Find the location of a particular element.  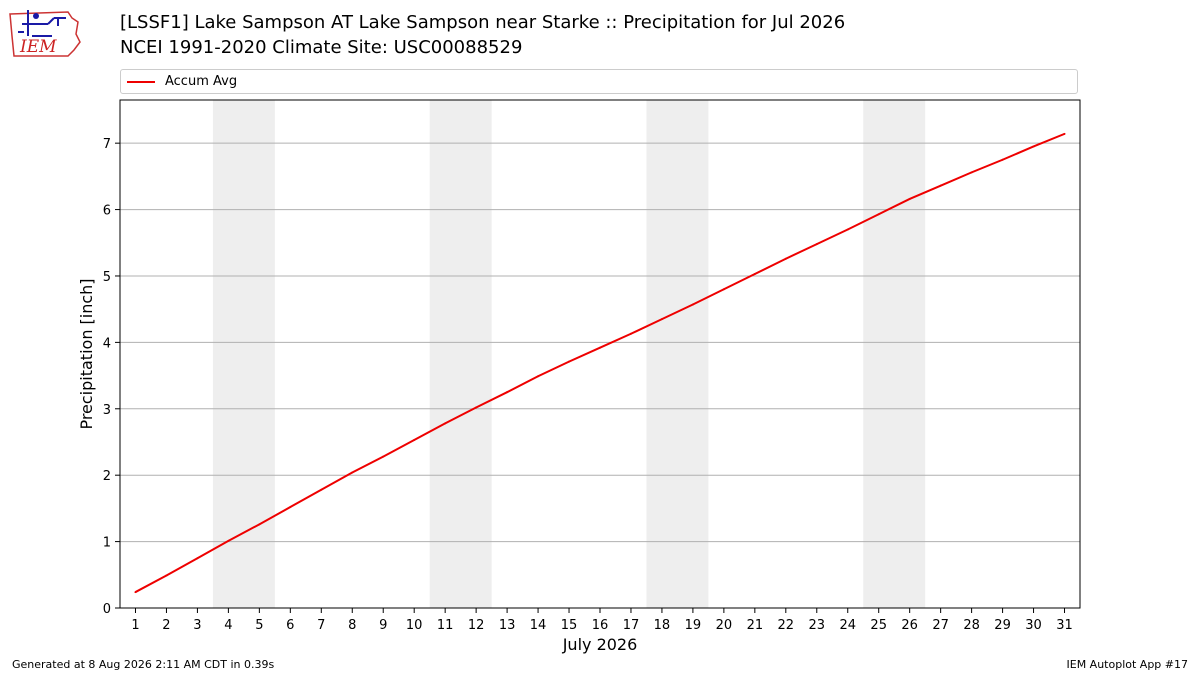

y-tick-label-7: 7 is located at coordinates (107, 144).